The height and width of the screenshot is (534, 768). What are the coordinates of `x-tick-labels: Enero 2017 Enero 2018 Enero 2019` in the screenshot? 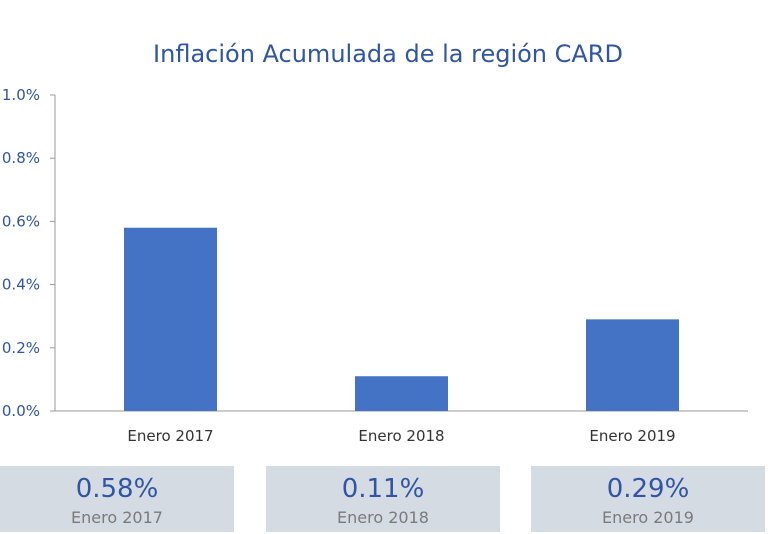 It's located at (401, 436).